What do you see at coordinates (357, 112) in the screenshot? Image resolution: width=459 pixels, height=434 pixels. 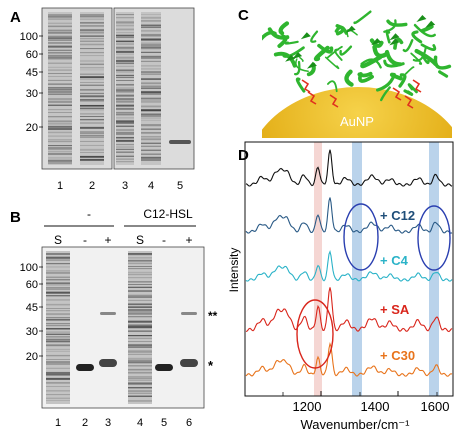 I see `gold-nanoparticle` at bounding box center [357, 112].